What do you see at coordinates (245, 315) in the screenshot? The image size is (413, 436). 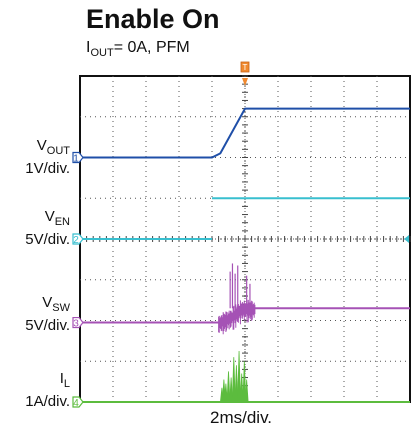 I see `vsw-trace` at bounding box center [245, 315].